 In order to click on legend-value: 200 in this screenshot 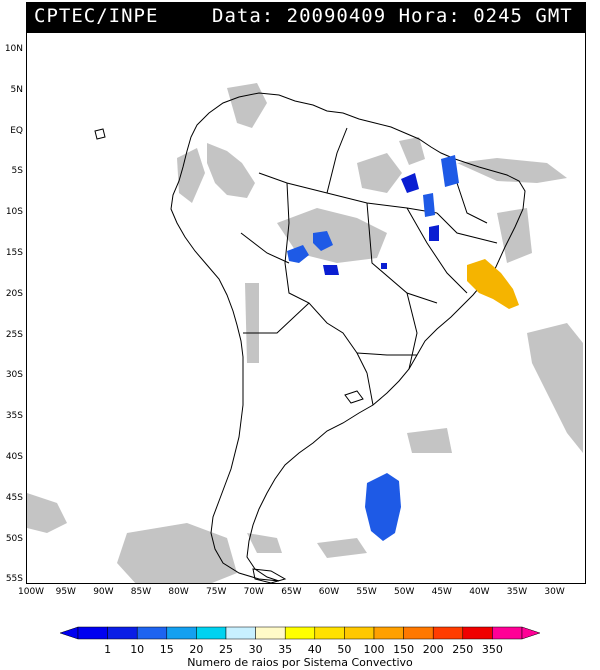, I will do `click(433, 649)`.